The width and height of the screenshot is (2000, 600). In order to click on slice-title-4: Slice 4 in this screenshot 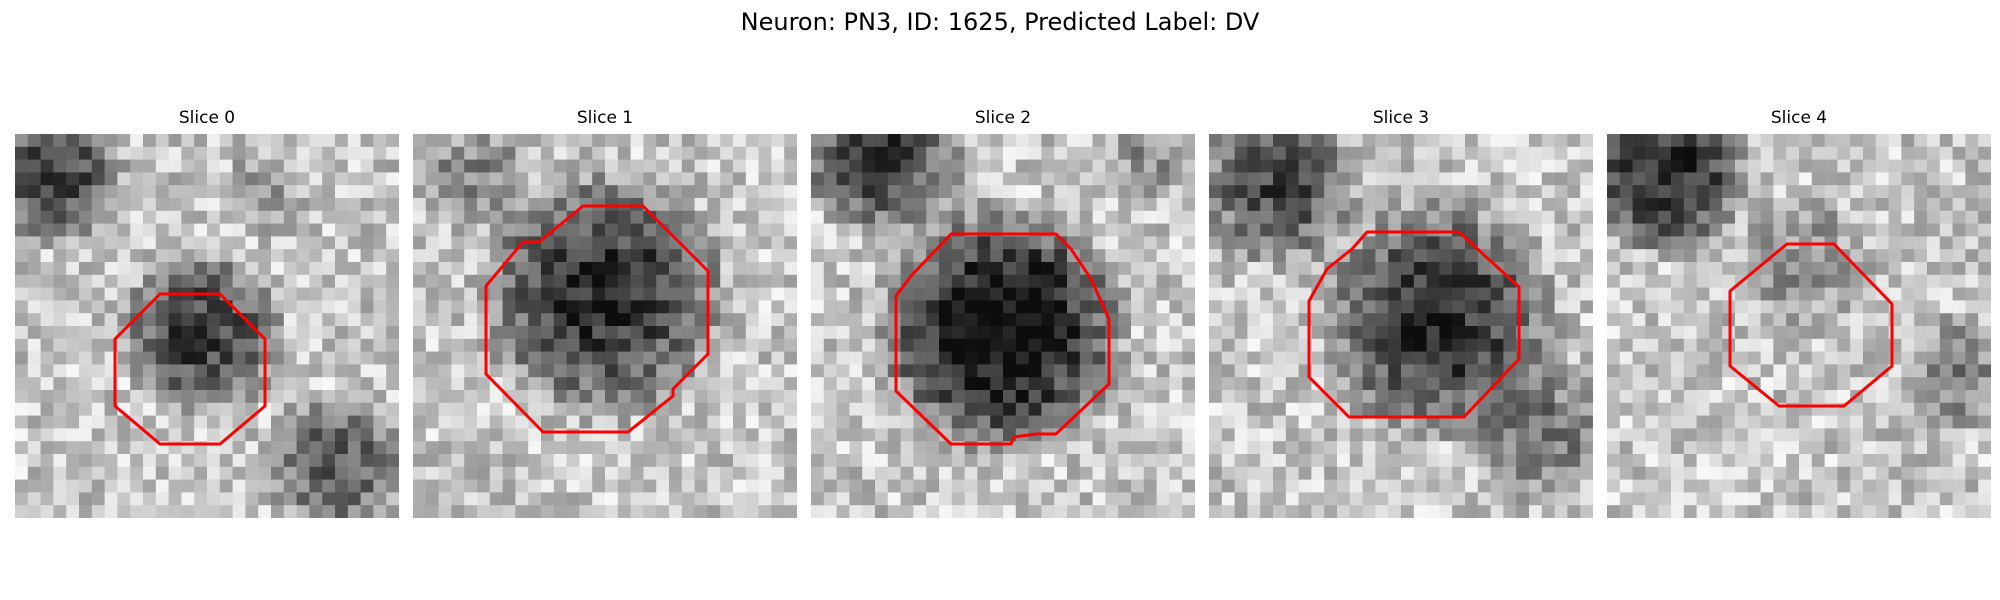, I will do `click(1799, 118)`.